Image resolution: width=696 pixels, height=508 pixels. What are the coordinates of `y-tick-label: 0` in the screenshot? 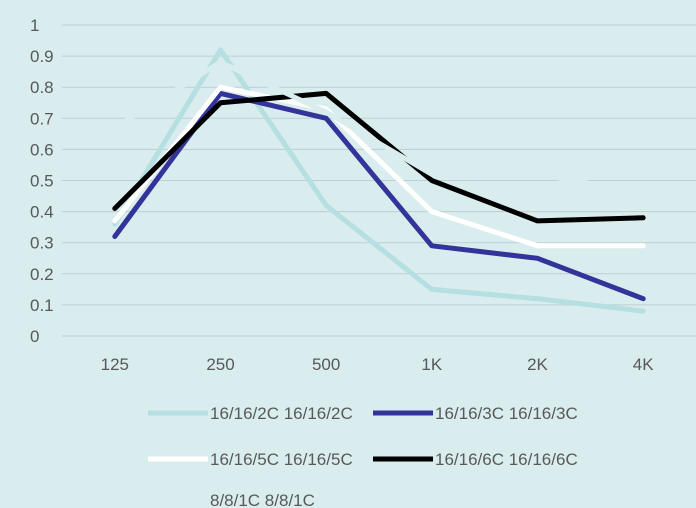 It's located at (34, 336).